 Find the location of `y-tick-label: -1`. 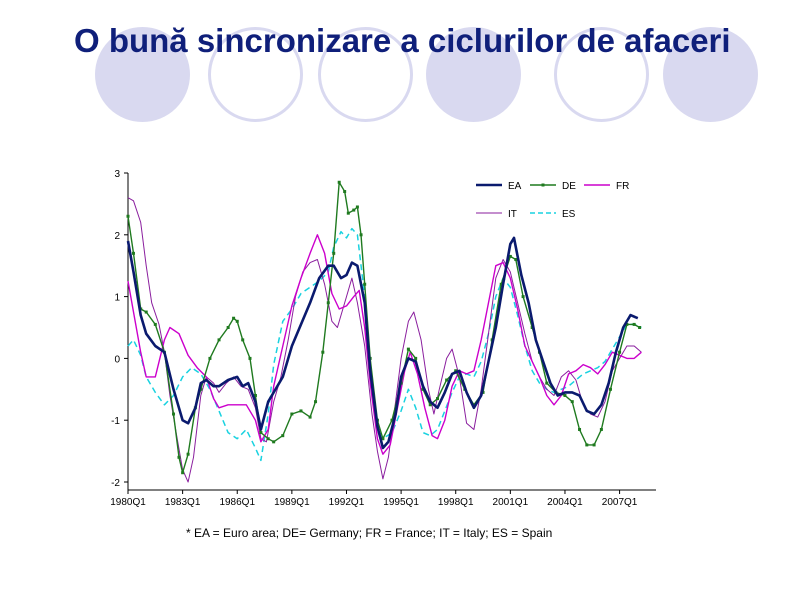

y-tick-label: -1 is located at coordinates (115, 421).